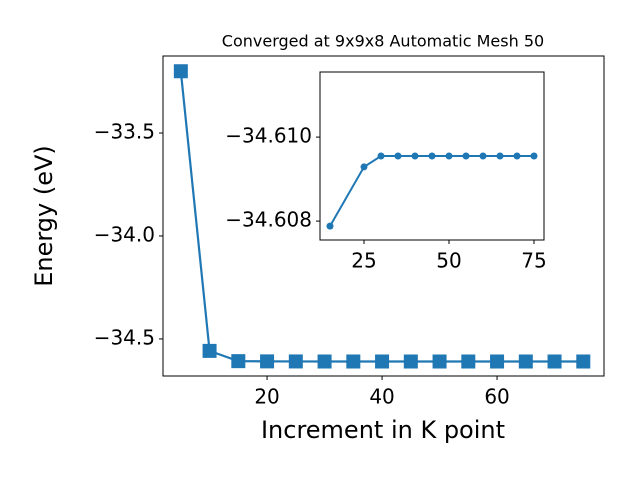 The width and height of the screenshot is (640, 480). I want to click on y-tick-label: −34.610, so click(268, 136).